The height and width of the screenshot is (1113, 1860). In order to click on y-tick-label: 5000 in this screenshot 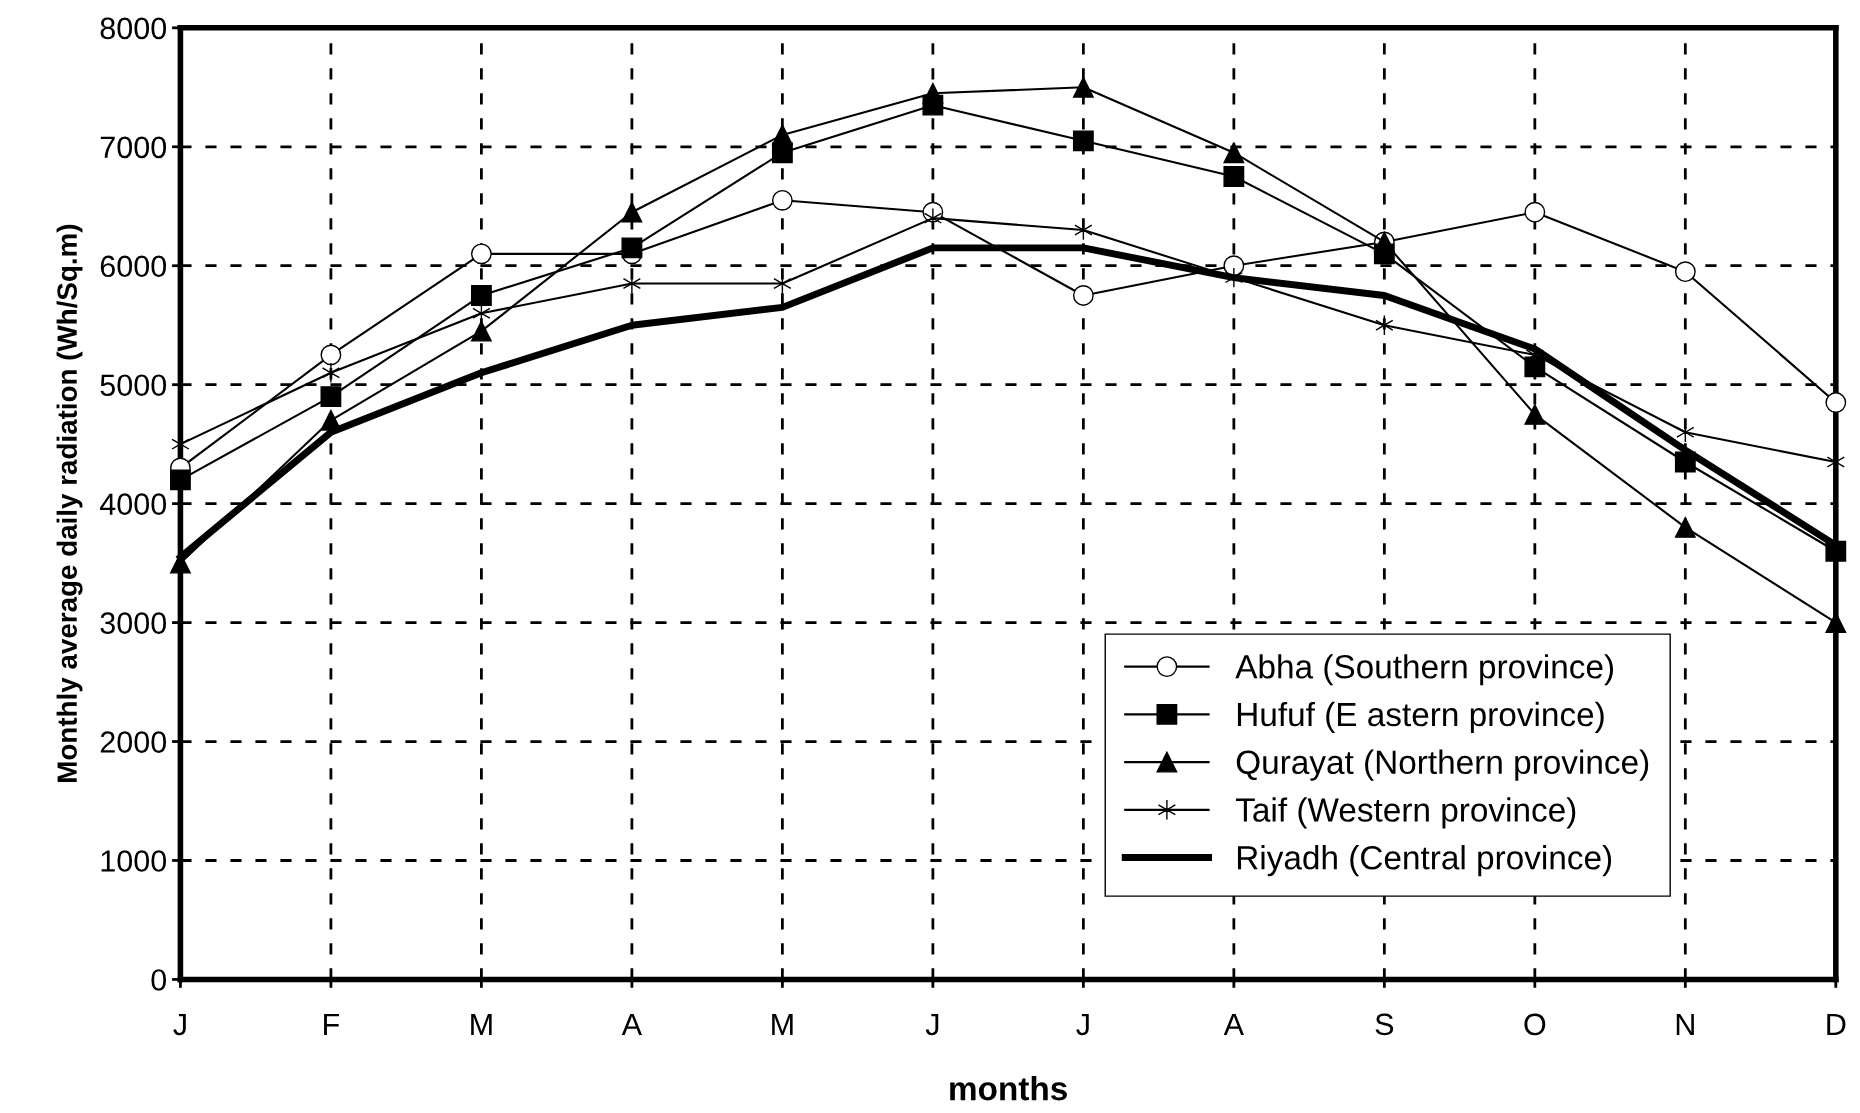, I will do `click(133, 385)`.